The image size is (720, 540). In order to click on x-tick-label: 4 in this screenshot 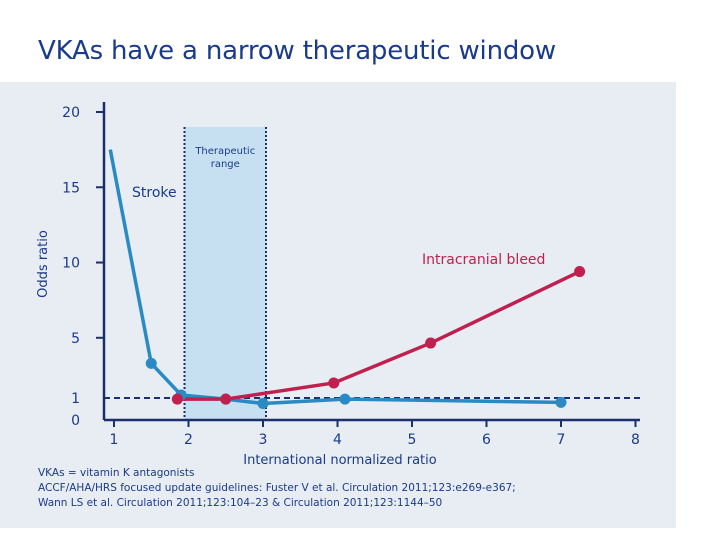, I will do `click(337, 440)`.